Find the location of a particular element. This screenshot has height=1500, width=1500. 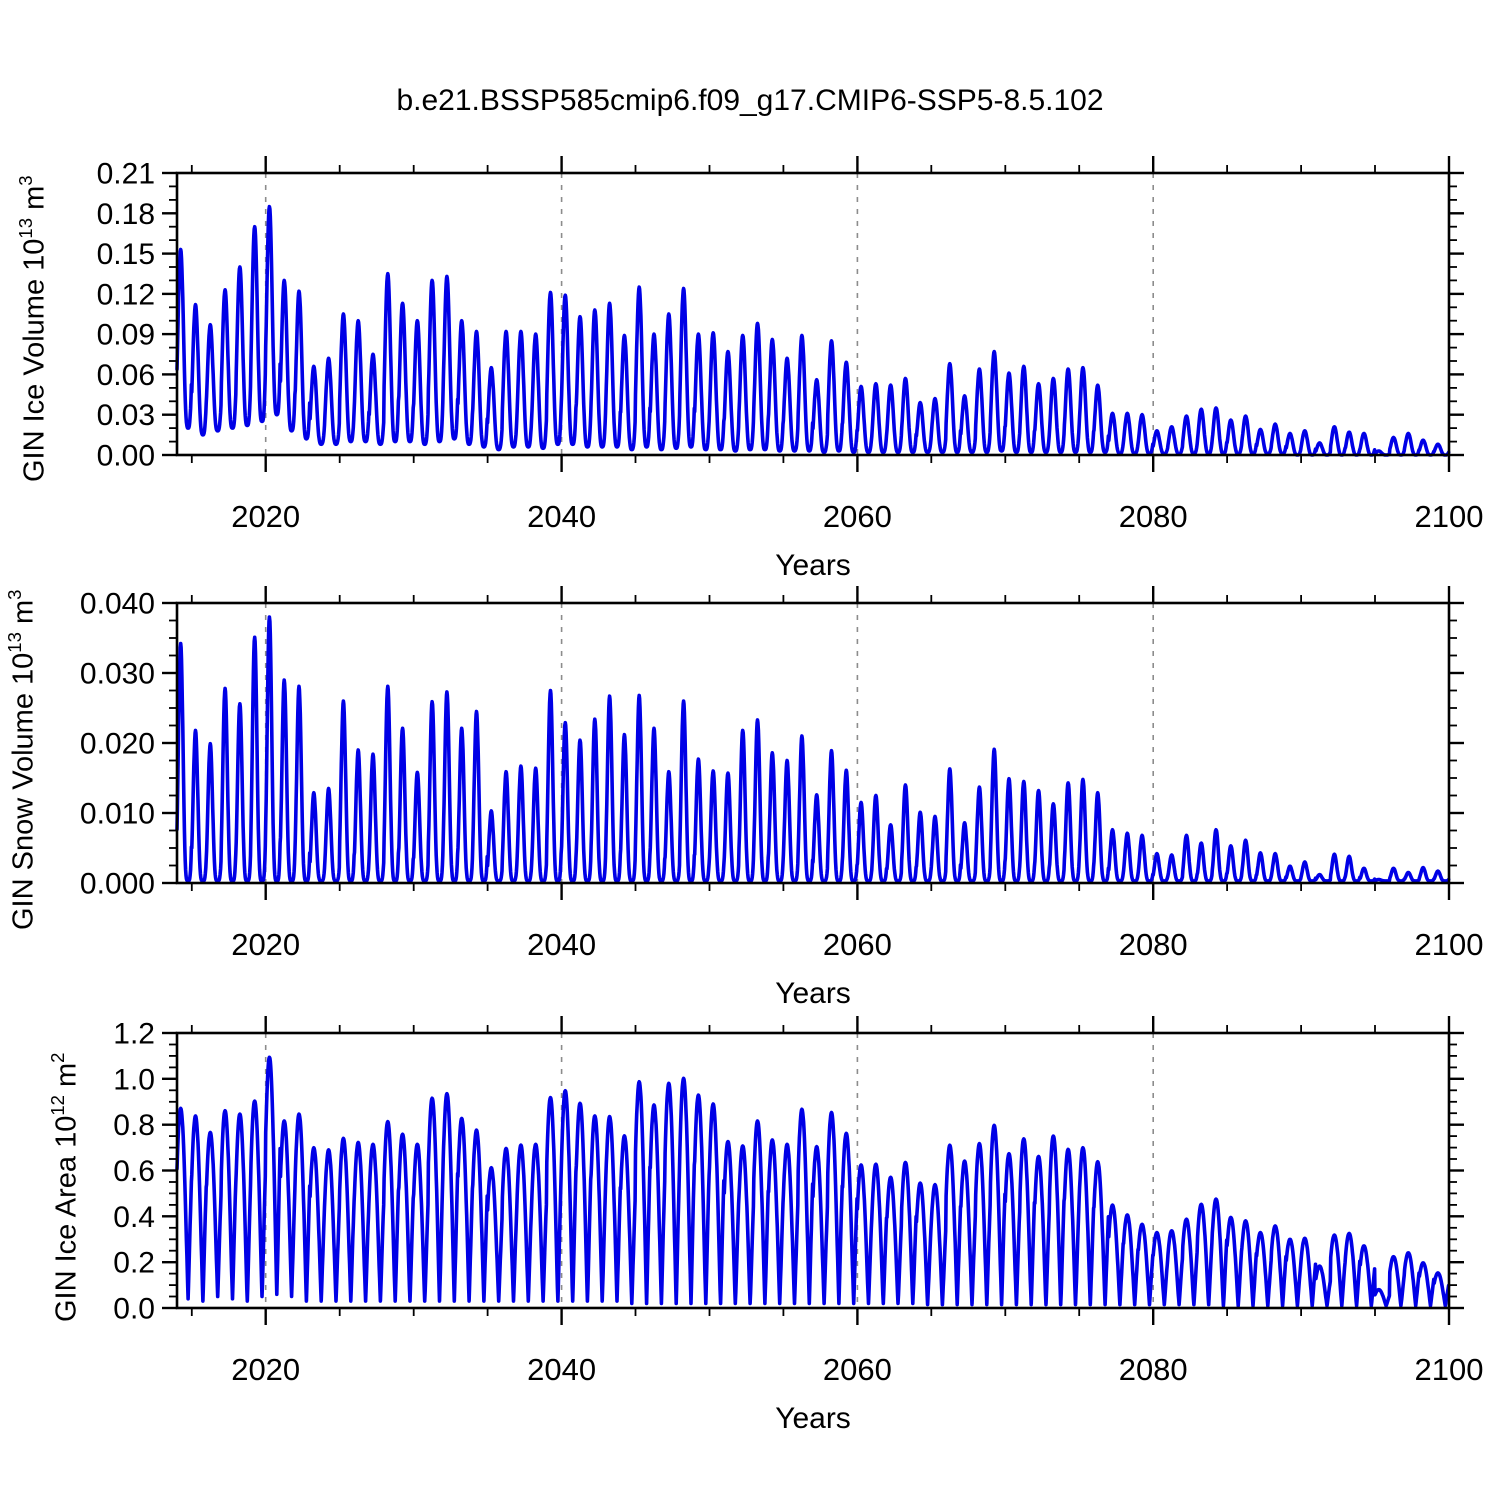

y-tick-label: 0.020 is located at coordinates (117, 744).